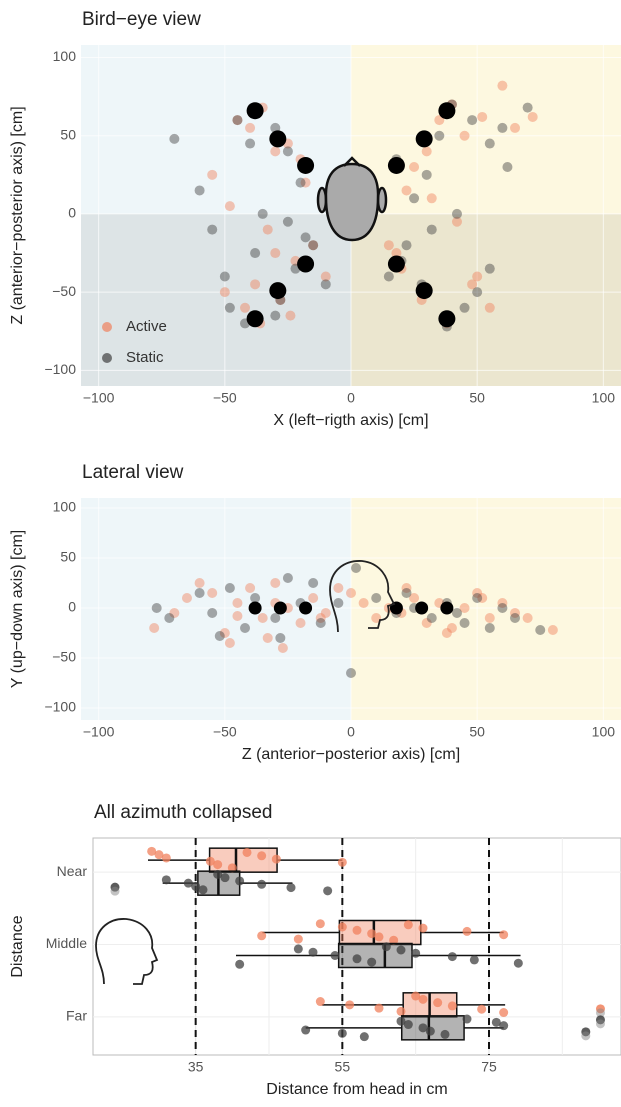  What do you see at coordinates (350, 420) in the screenshot?
I see `x-axis-label: X (left−rigth axis) [cm]` at bounding box center [350, 420].